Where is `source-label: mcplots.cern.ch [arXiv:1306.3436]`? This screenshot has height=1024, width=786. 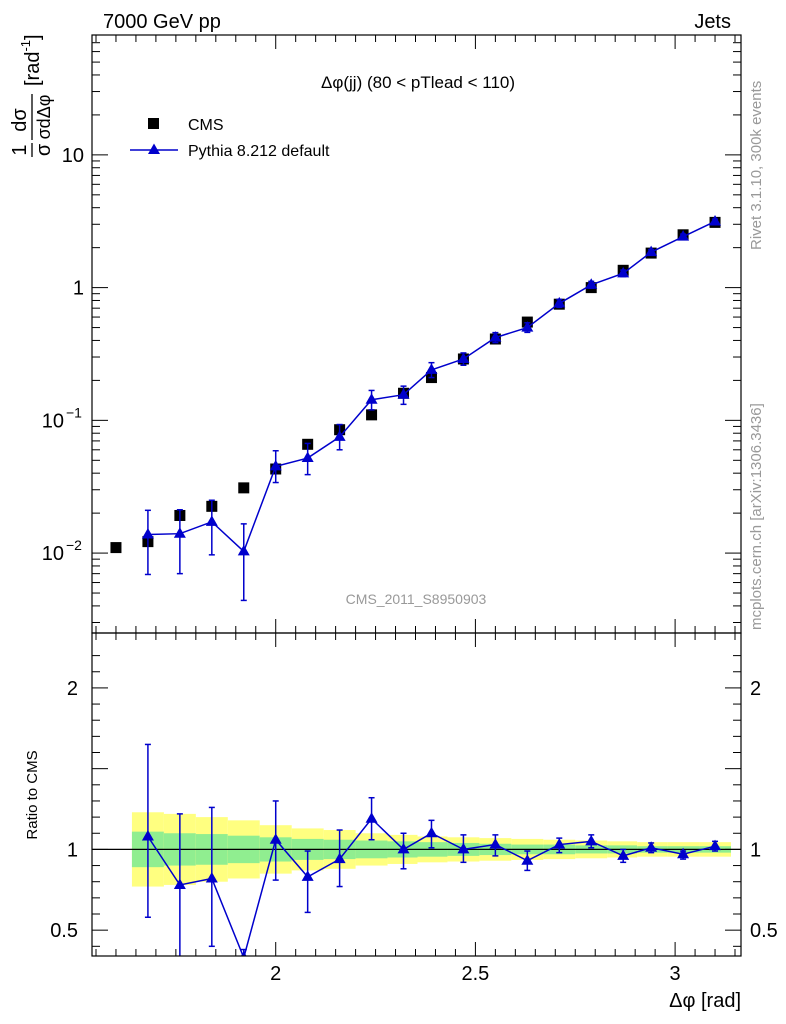 source-label: mcplots.cern.ch [arXiv:1306.3436] is located at coordinates (756, 516).